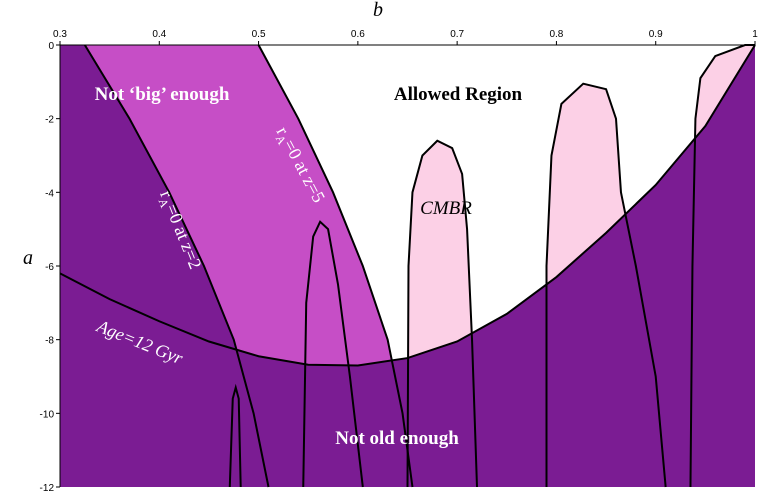 The width and height of the screenshot is (770, 491). What do you see at coordinates (159, 34) in the screenshot?
I see `x-tick-label: 0.4` at bounding box center [159, 34].